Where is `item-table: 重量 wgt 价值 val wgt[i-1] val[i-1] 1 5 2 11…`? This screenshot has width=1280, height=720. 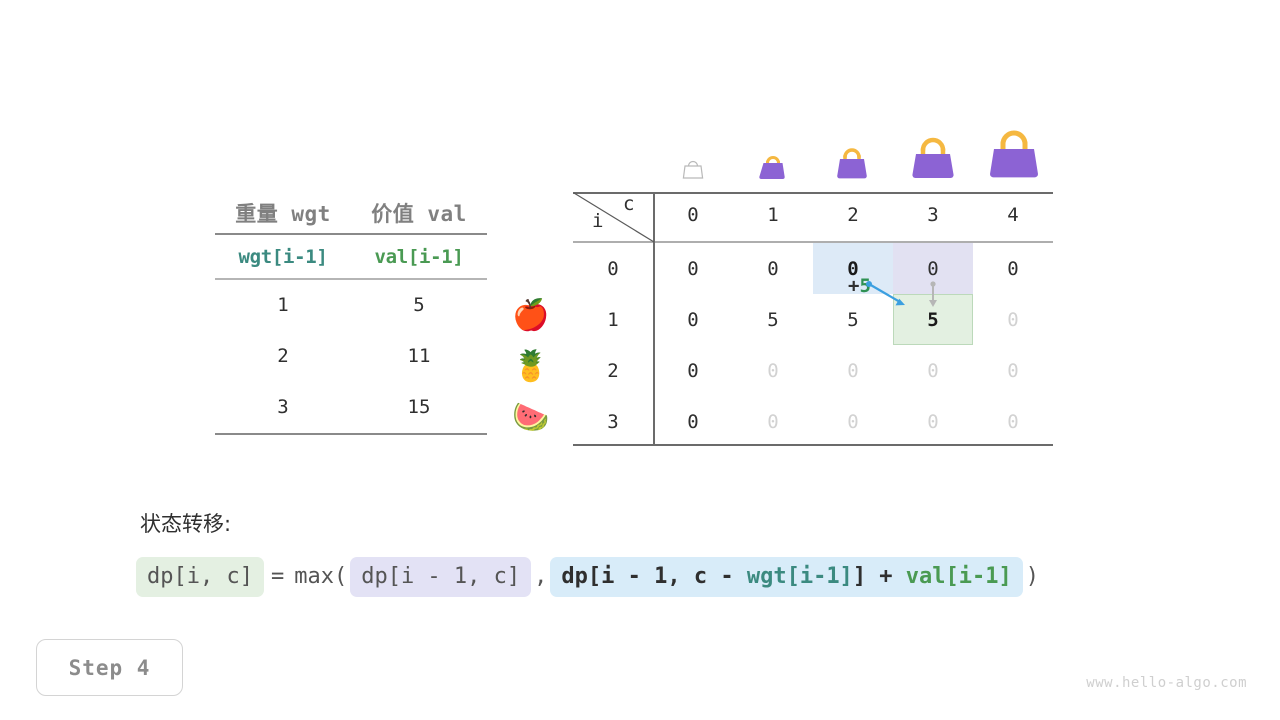
item-table: 重量 wgt 价值 val wgt[i-1] val[i-1] 1 5 2 11… is located at coordinates (351, 314).